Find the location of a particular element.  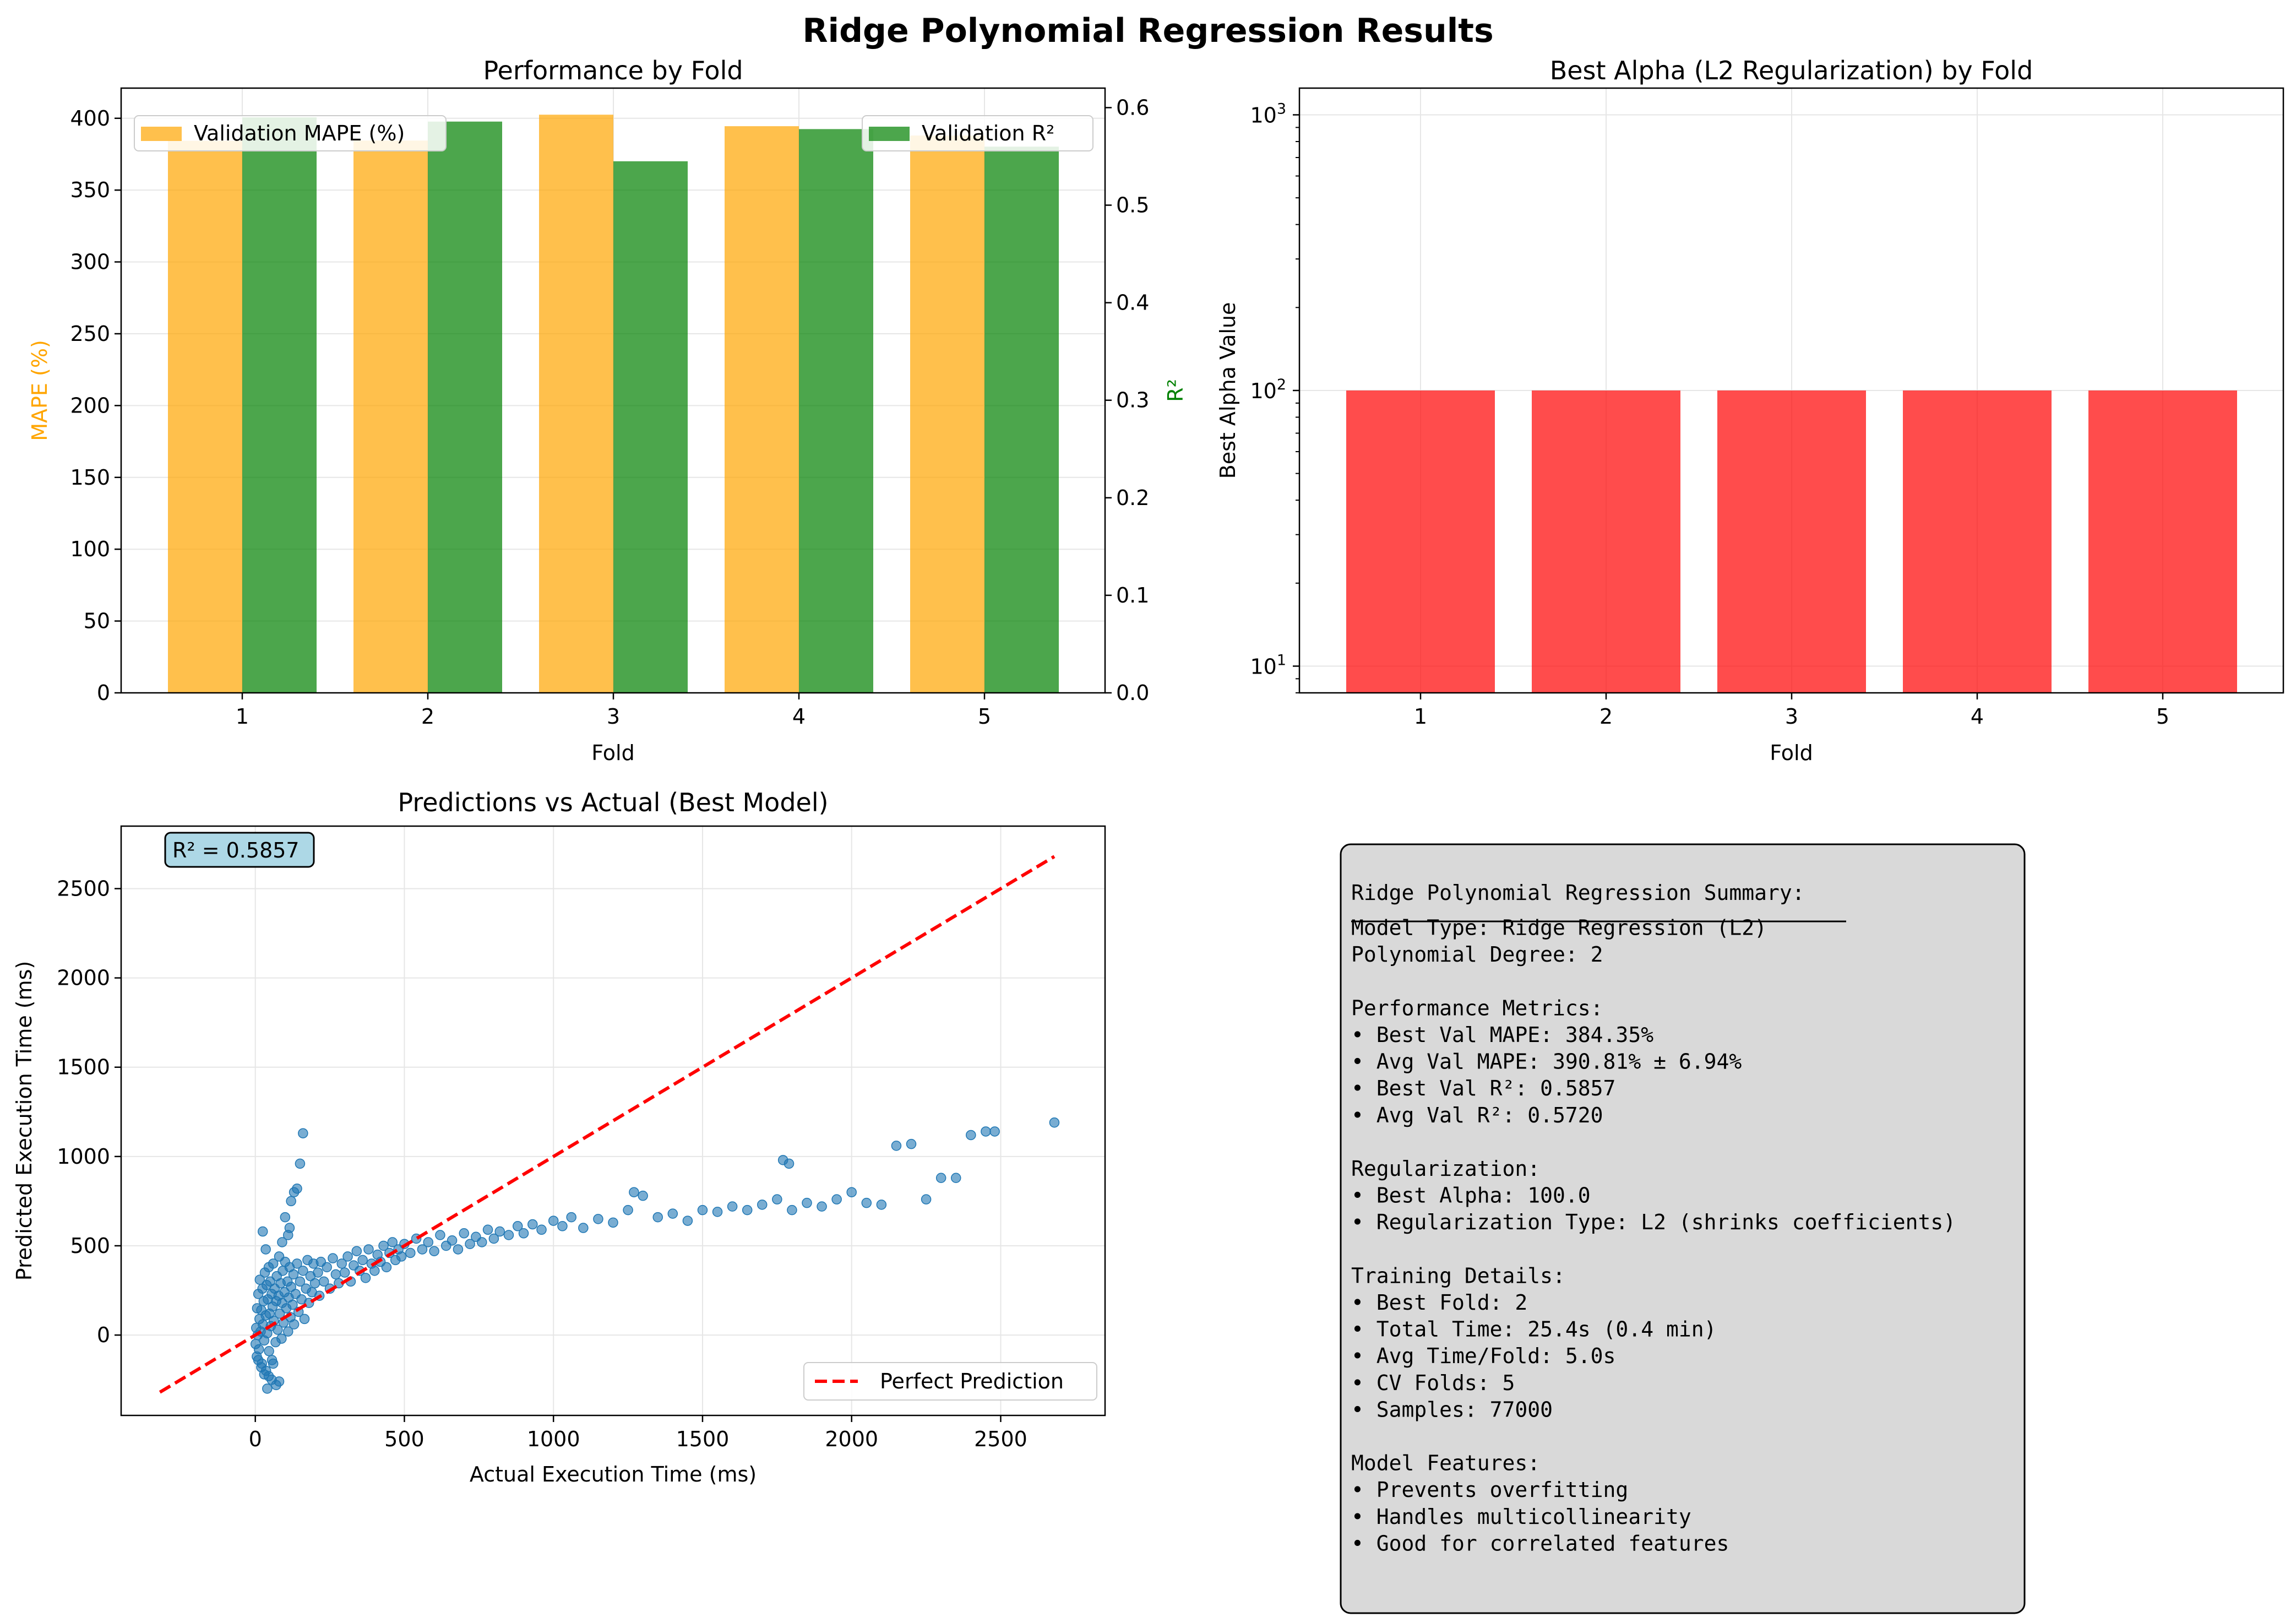

summary-line: • Good for correlated features is located at coordinates (1540, 1543).